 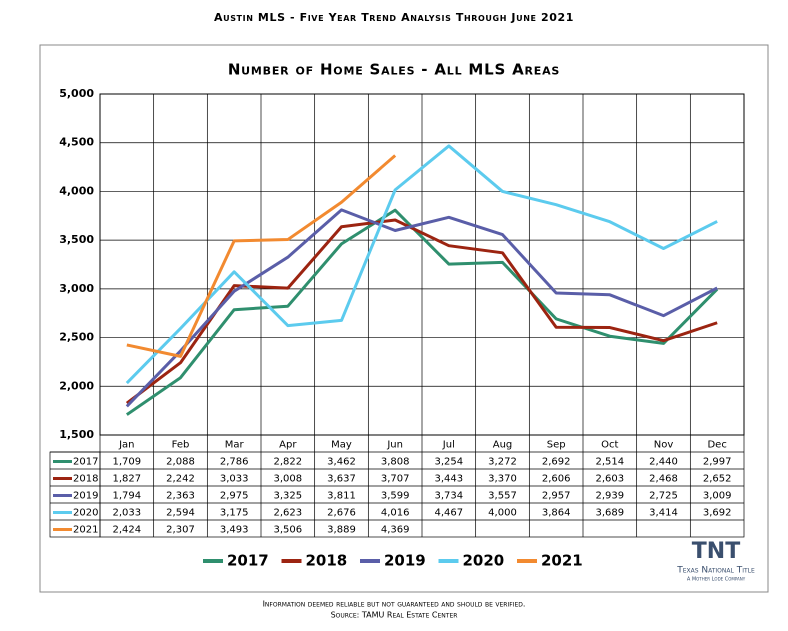 What do you see at coordinates (449, 462) in the screenshot?
I see `table-cell: 3,254` at bounding box center [449, 462].